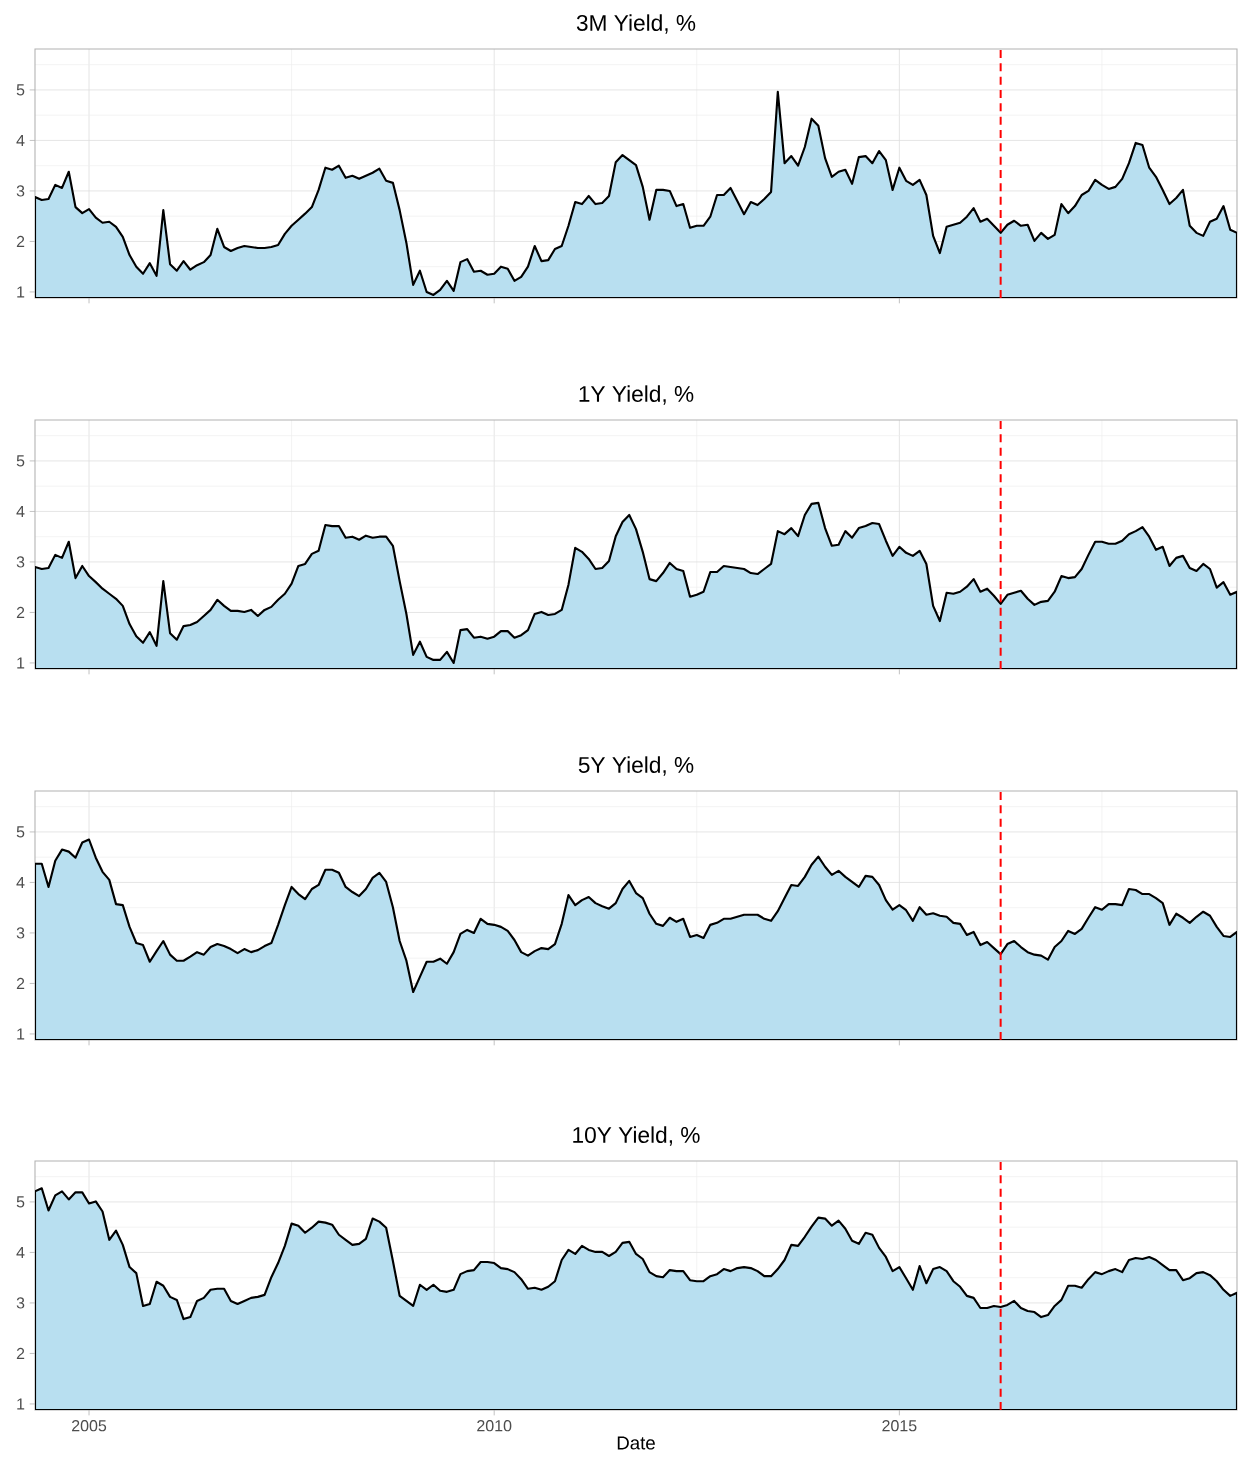 The image size is (1238, 1471). Describe the element at coordinates (636, 1443) in the screenshot. I see `x-axis-title: Date` at that location.